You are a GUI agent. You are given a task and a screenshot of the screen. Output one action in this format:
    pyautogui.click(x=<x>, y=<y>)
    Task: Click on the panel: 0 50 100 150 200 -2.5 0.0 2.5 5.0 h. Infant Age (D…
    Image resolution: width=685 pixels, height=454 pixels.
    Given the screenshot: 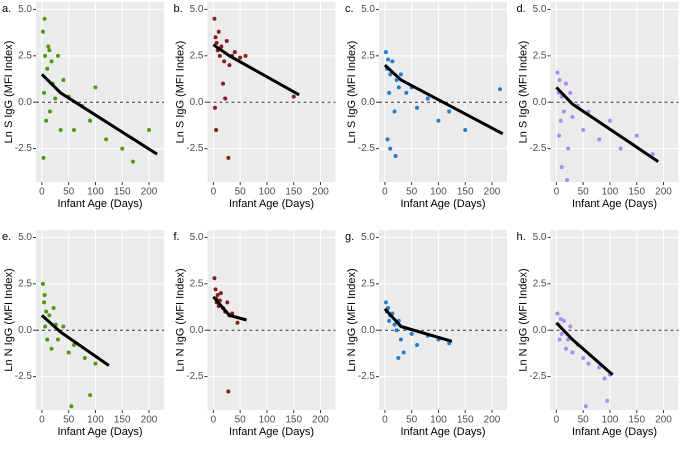 What is the action you would take?
    pyautogui.click(x=598, y=334)
    